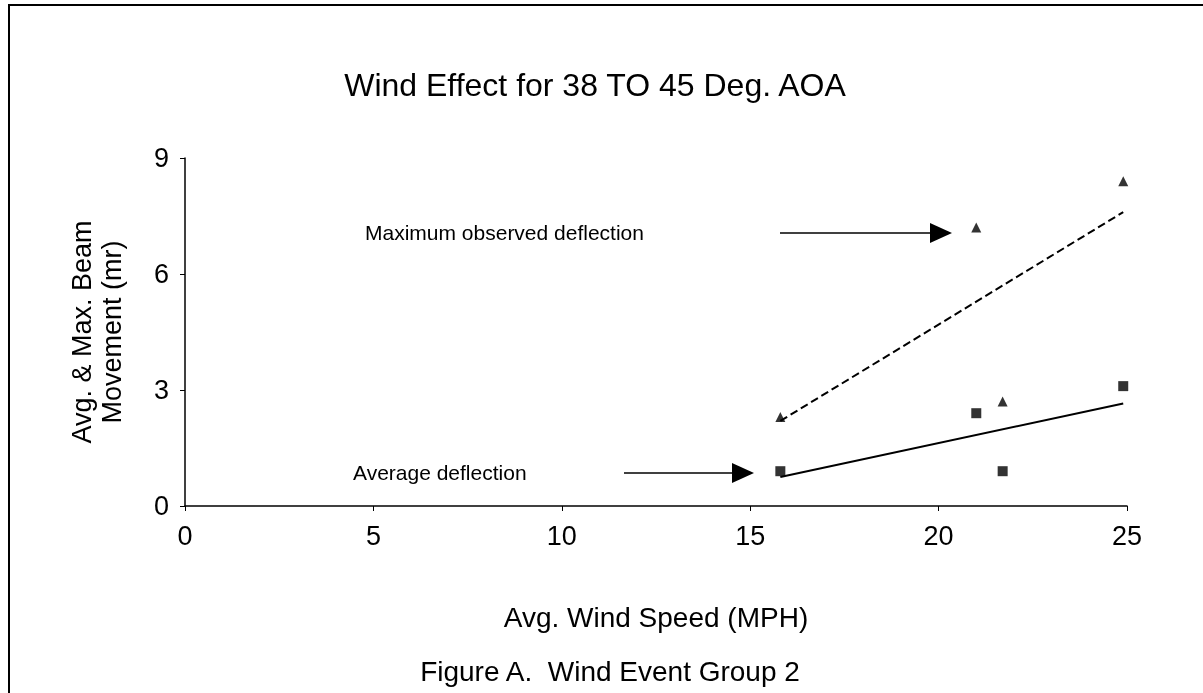 The image size is (1203, 693). I want to click on x-tick-label: 15, so click(750, 535).